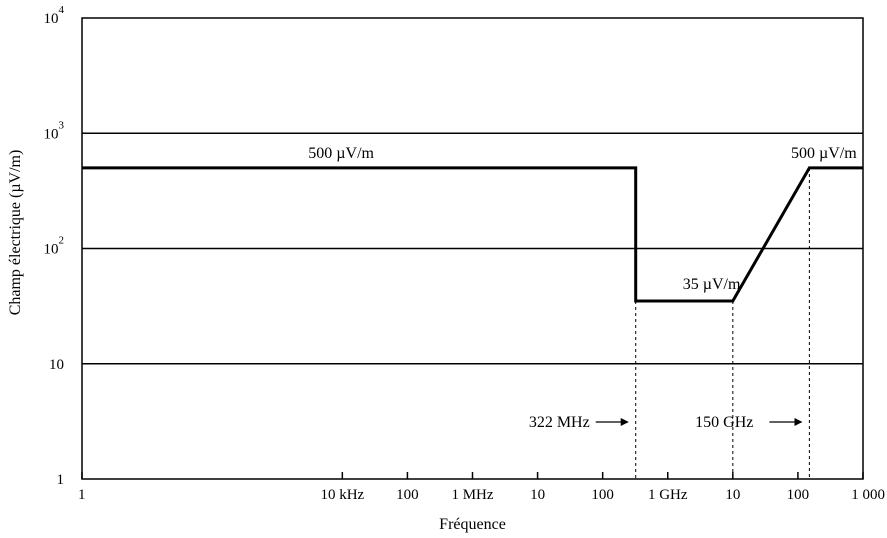 The width and height of the screenshot is (887, 538). I want to click on y-axis-title: Champ électrique (µV/m), so click(15, 233).